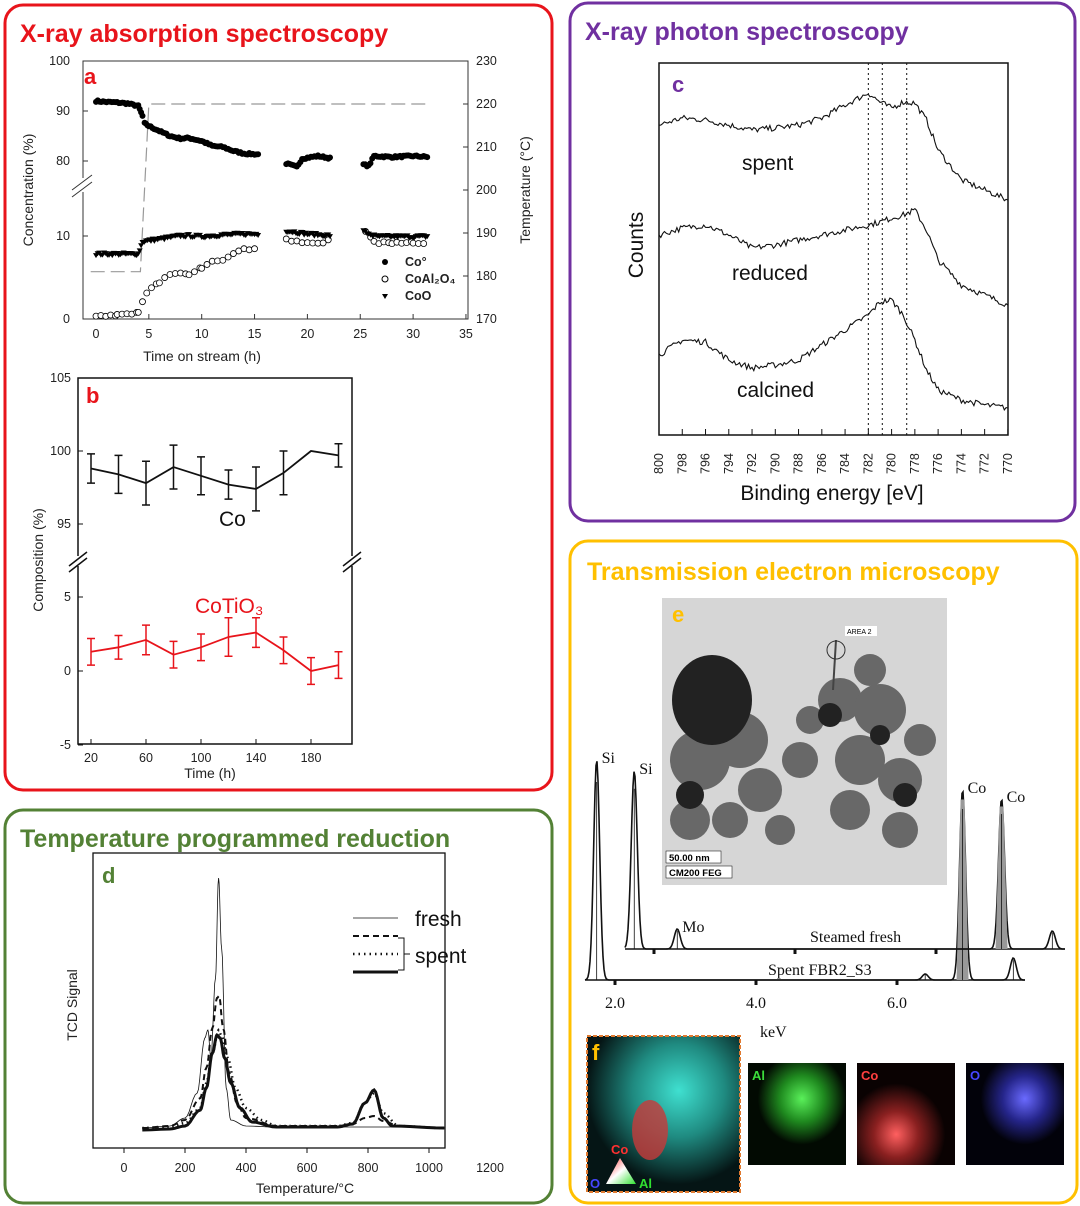  Describe the element at coordinates (758, 1075) in the screenshot. I see `map-label-al: Al` at that location.